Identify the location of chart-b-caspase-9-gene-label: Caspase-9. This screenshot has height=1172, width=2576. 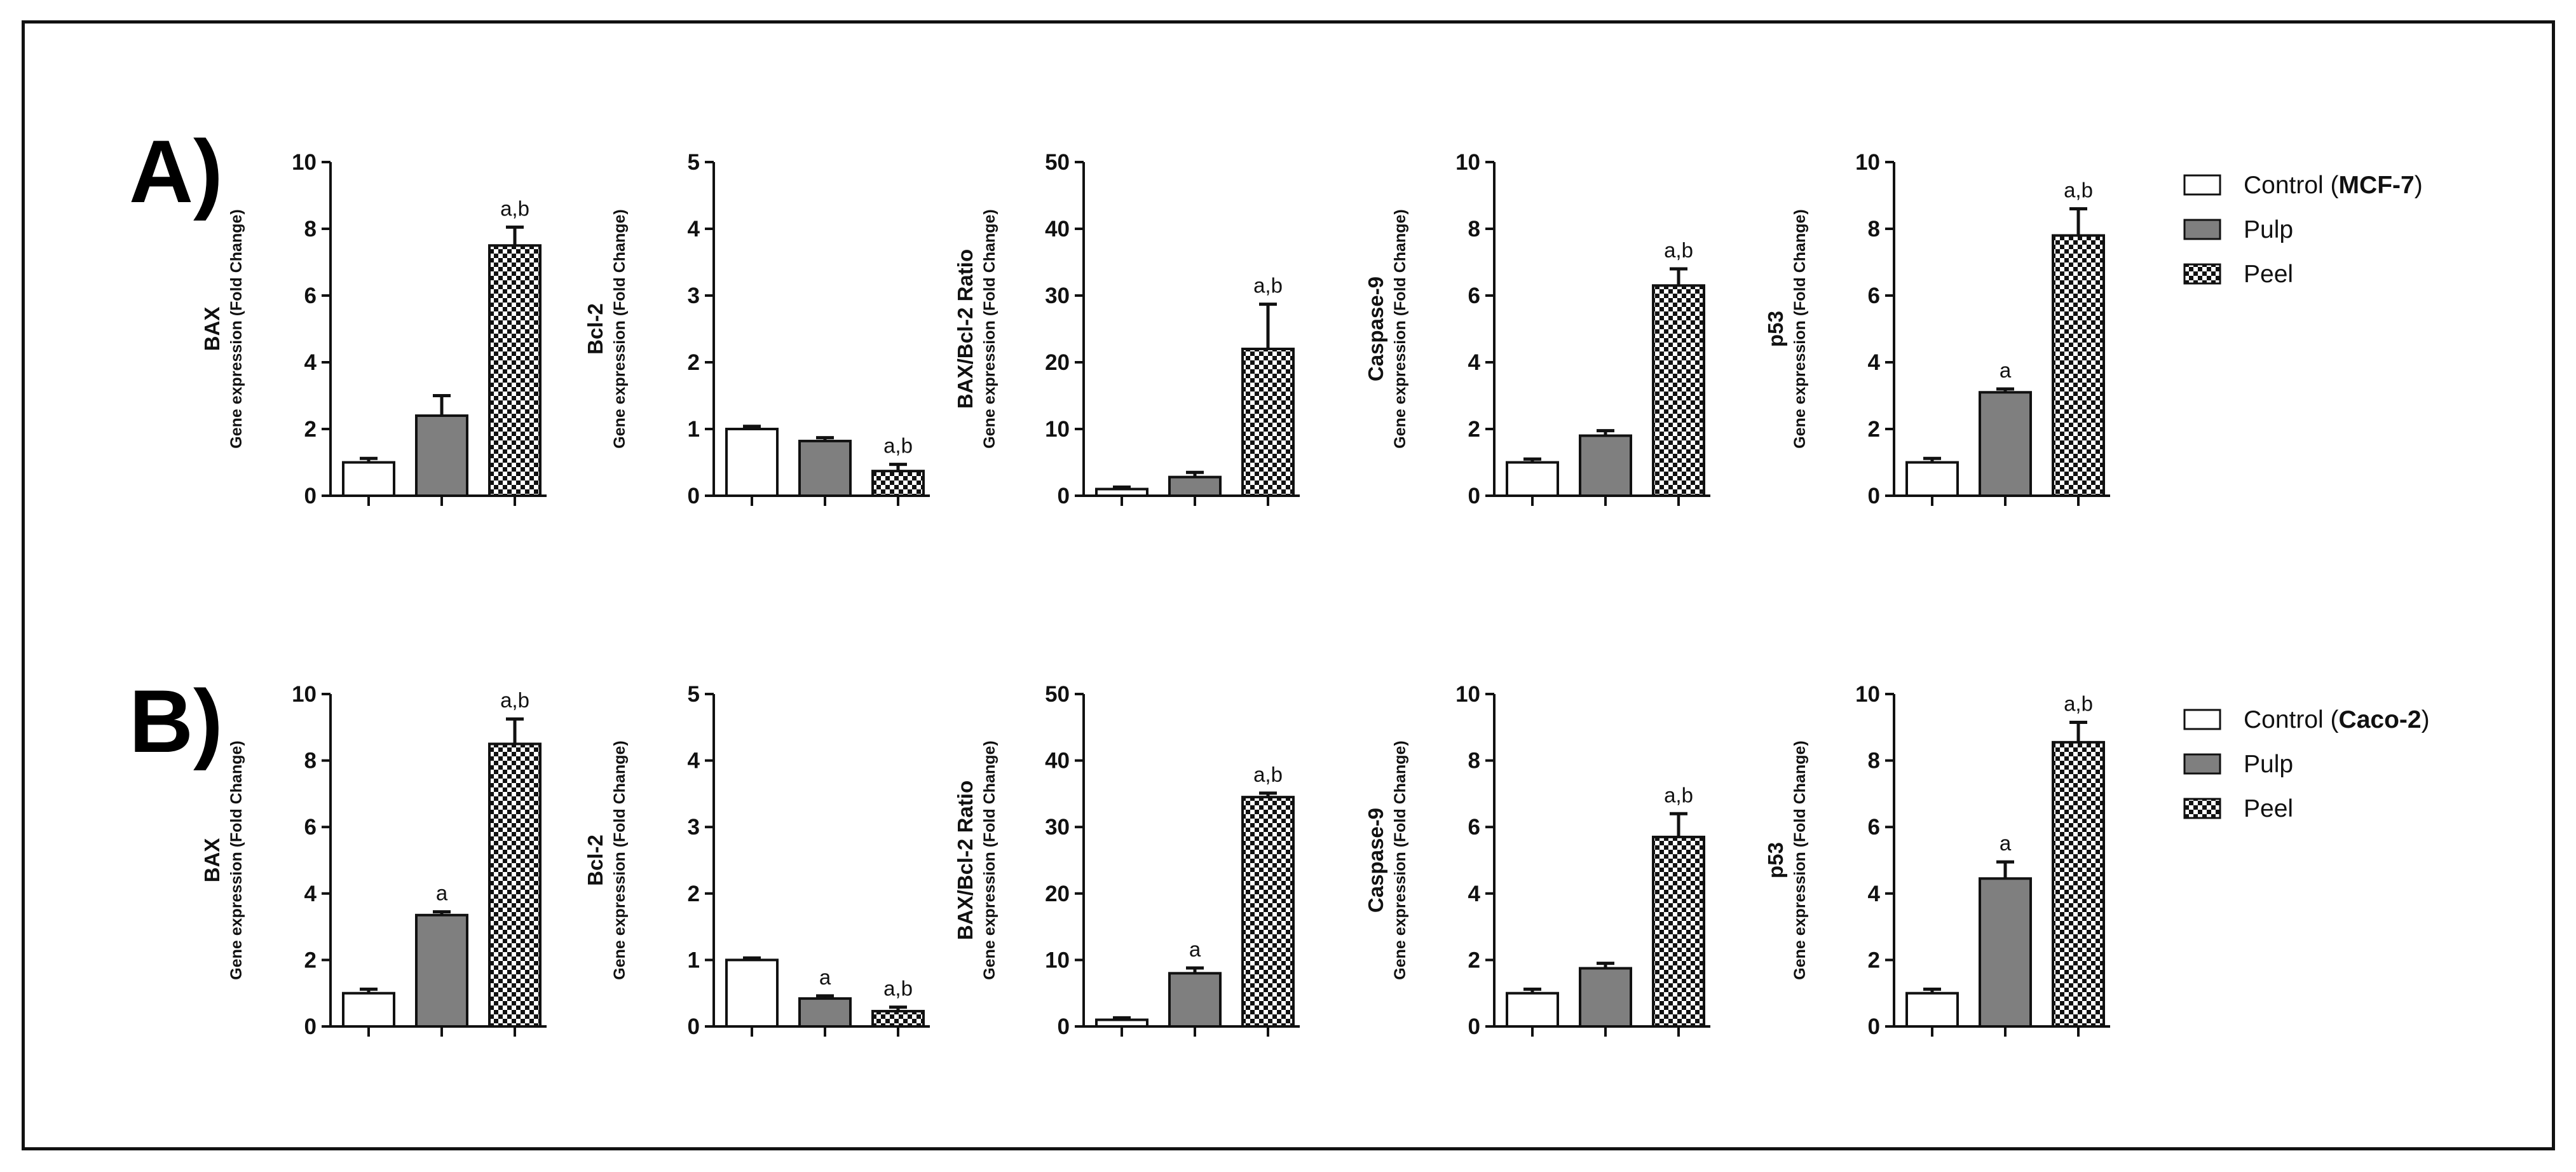
(1375, 861).